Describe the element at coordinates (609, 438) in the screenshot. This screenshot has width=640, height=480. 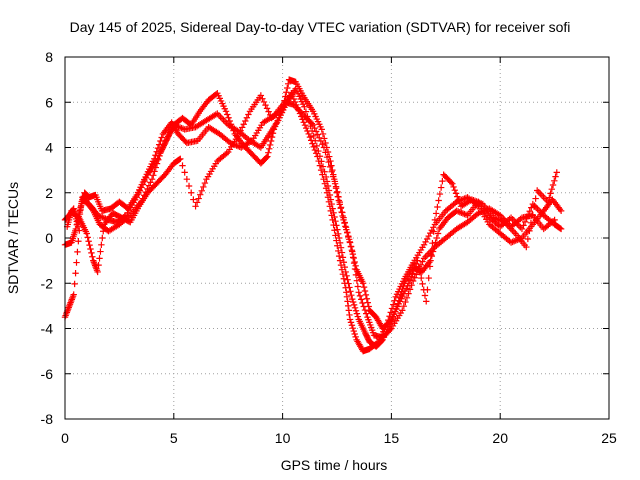
I see `x-tick-label: 25` at that location.